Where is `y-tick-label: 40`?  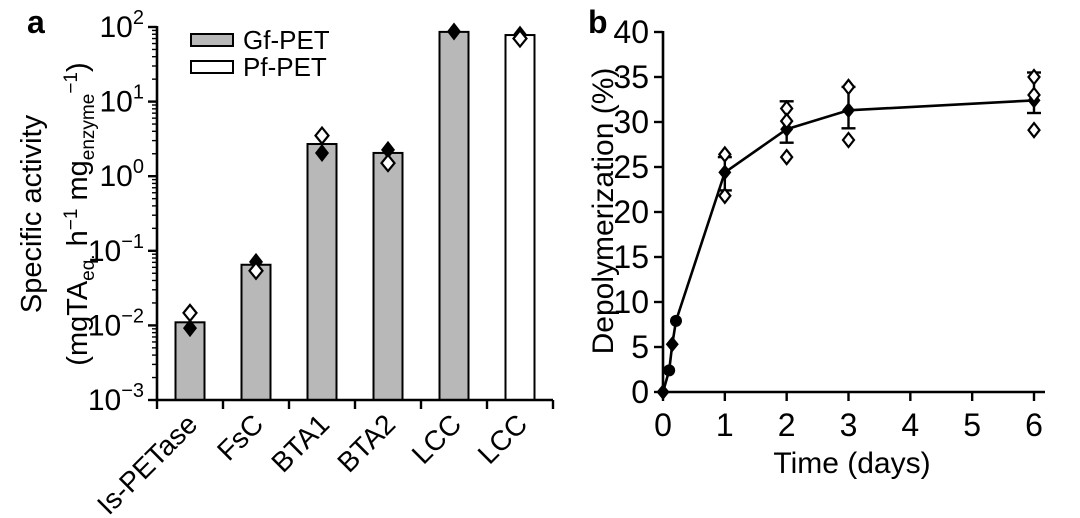 y-tick-label: 40 is located at coordinates (631, 32).